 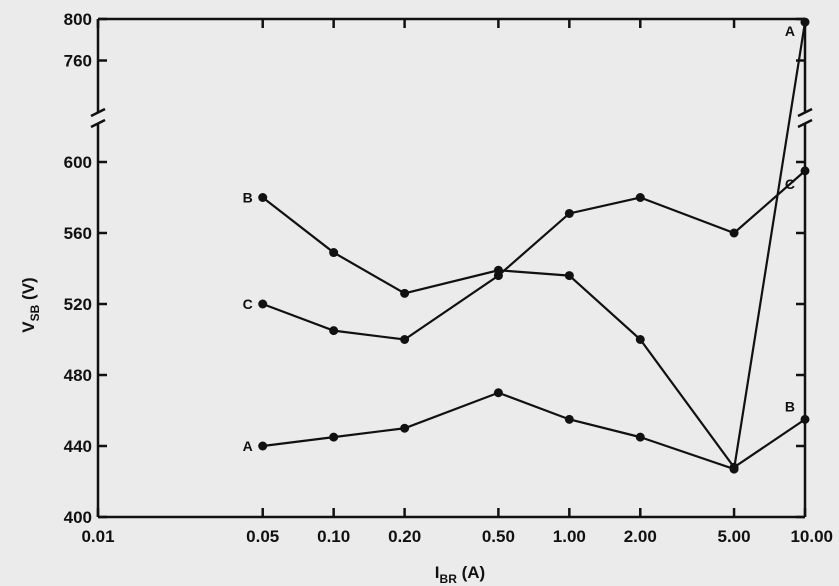 I want to click on y-axis-title: VSB (V), so click(x=30, y=304).